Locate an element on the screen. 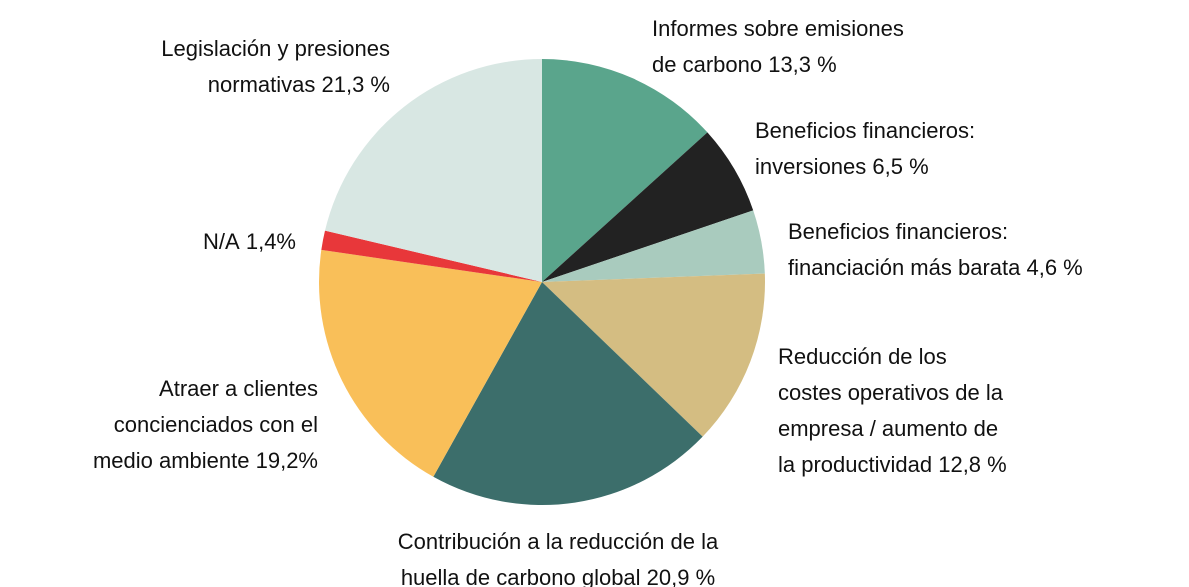  label-line: concienciados con el is located at coordinates (216, 424).